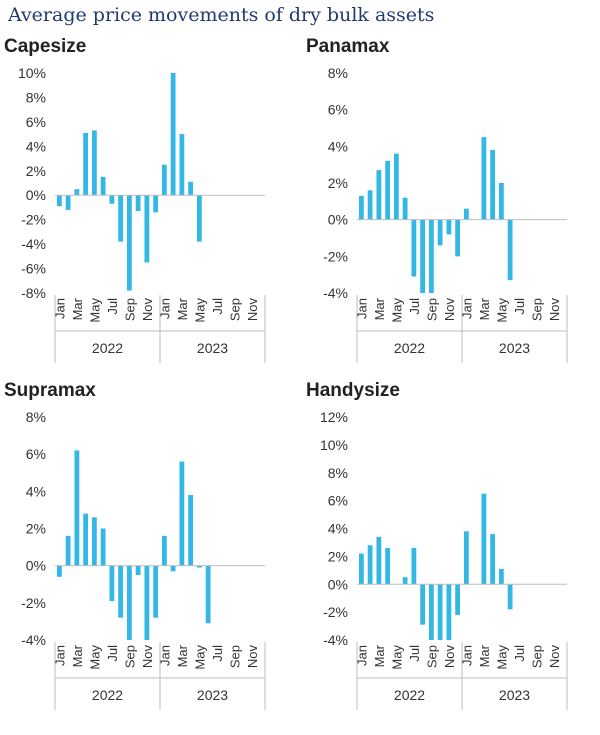  What do you see at coordinates (45, 46) in the screenshot?
I see `chart-title: Capesize` at bounding box center [45, 46].